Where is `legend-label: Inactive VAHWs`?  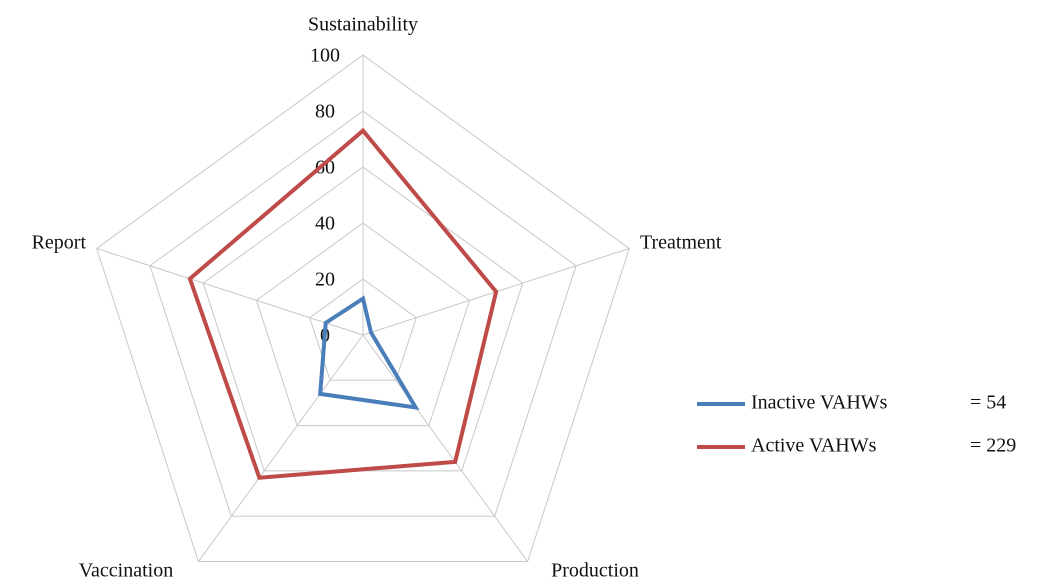
legend-label: Inactive VAHWs is located at coordinates (819, 403).